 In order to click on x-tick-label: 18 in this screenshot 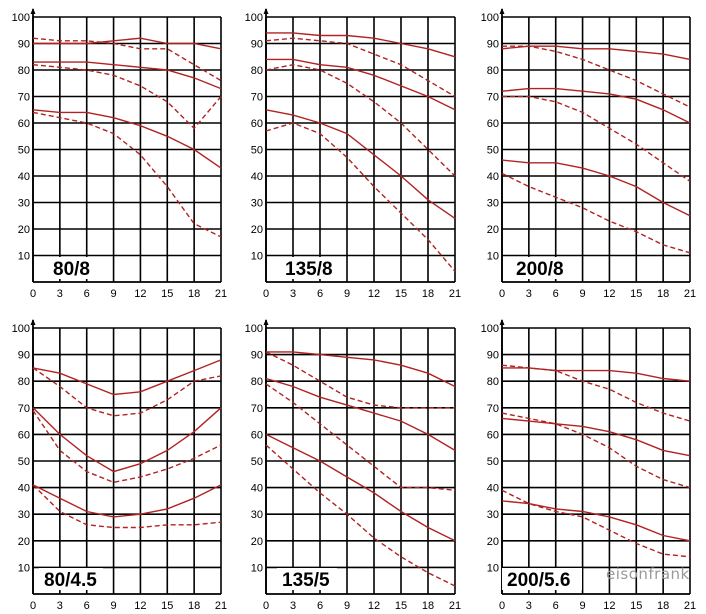, I will do `click(663, 294)`.